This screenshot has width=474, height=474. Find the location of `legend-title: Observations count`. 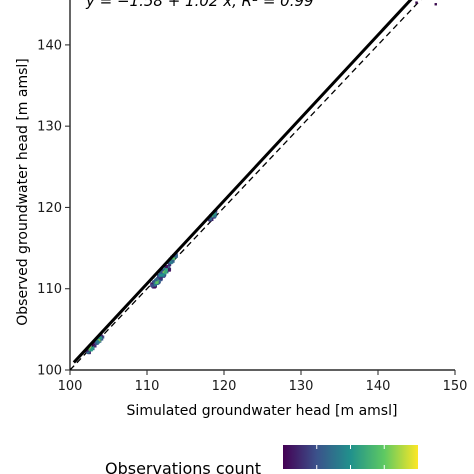

legend-title: Observations count is located at coordinates (183, 466).